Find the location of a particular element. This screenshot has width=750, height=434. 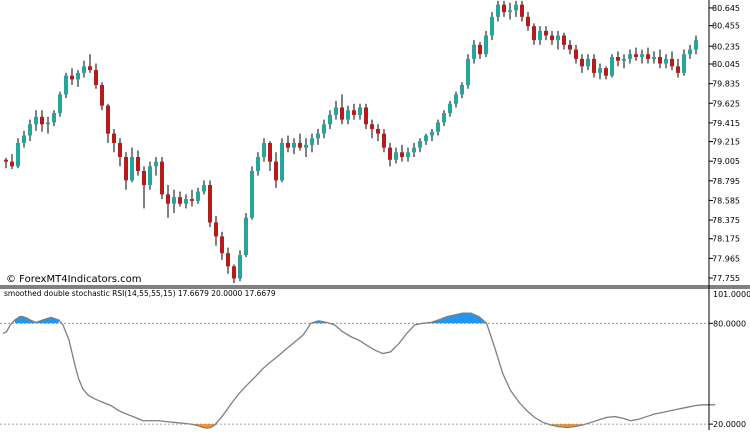

price-tick-label: 80.045 is located at coordinates (726, 64).